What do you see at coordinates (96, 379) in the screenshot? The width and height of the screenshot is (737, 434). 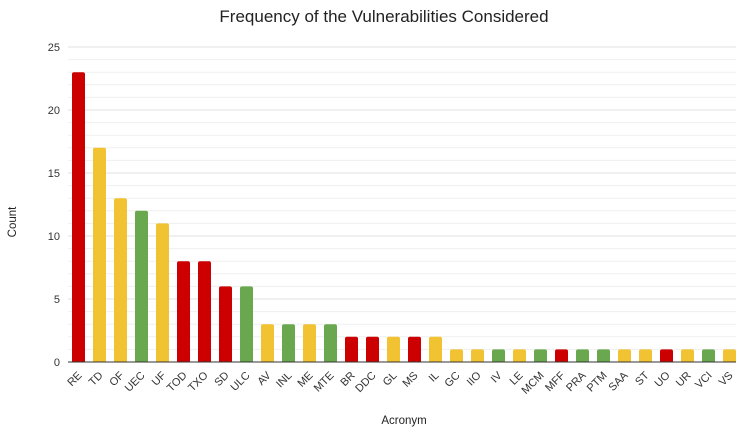 I see `x-tick-label: TD` at bounding box center [96, 379].